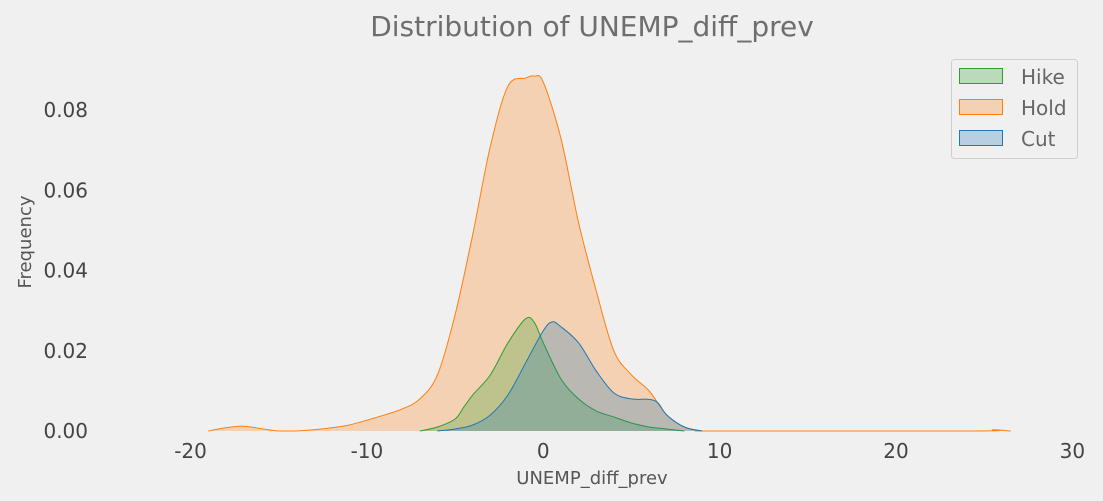 The height and width of the screenshot is (501, 1103). What do you see at coordinates (1044, 108) in the screenshot?
I see `legend-label-hold: Hold` at bounding box center [1044, 108].